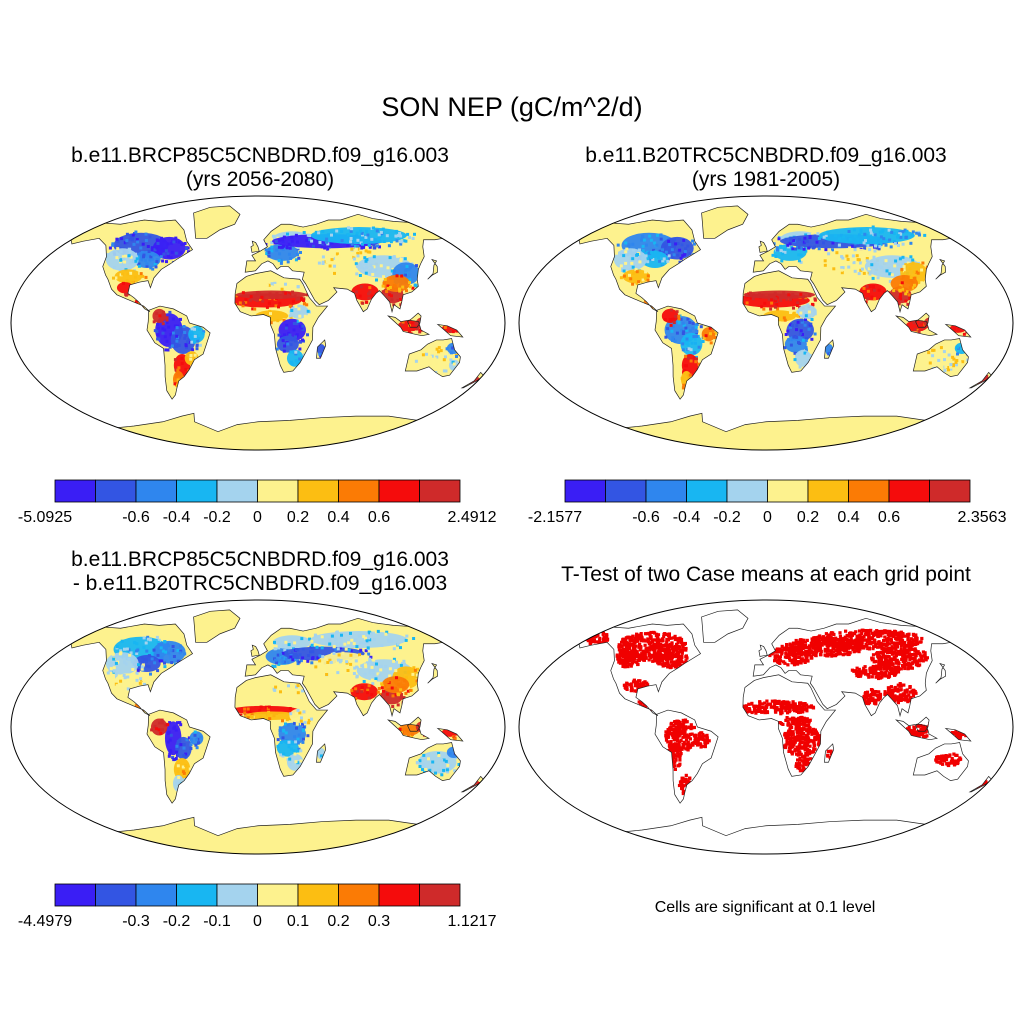  I want to click on panel-1-title-line1: b.e11.BRCP85C5CNBDRD.f09_g16.003, so click(260, 155).